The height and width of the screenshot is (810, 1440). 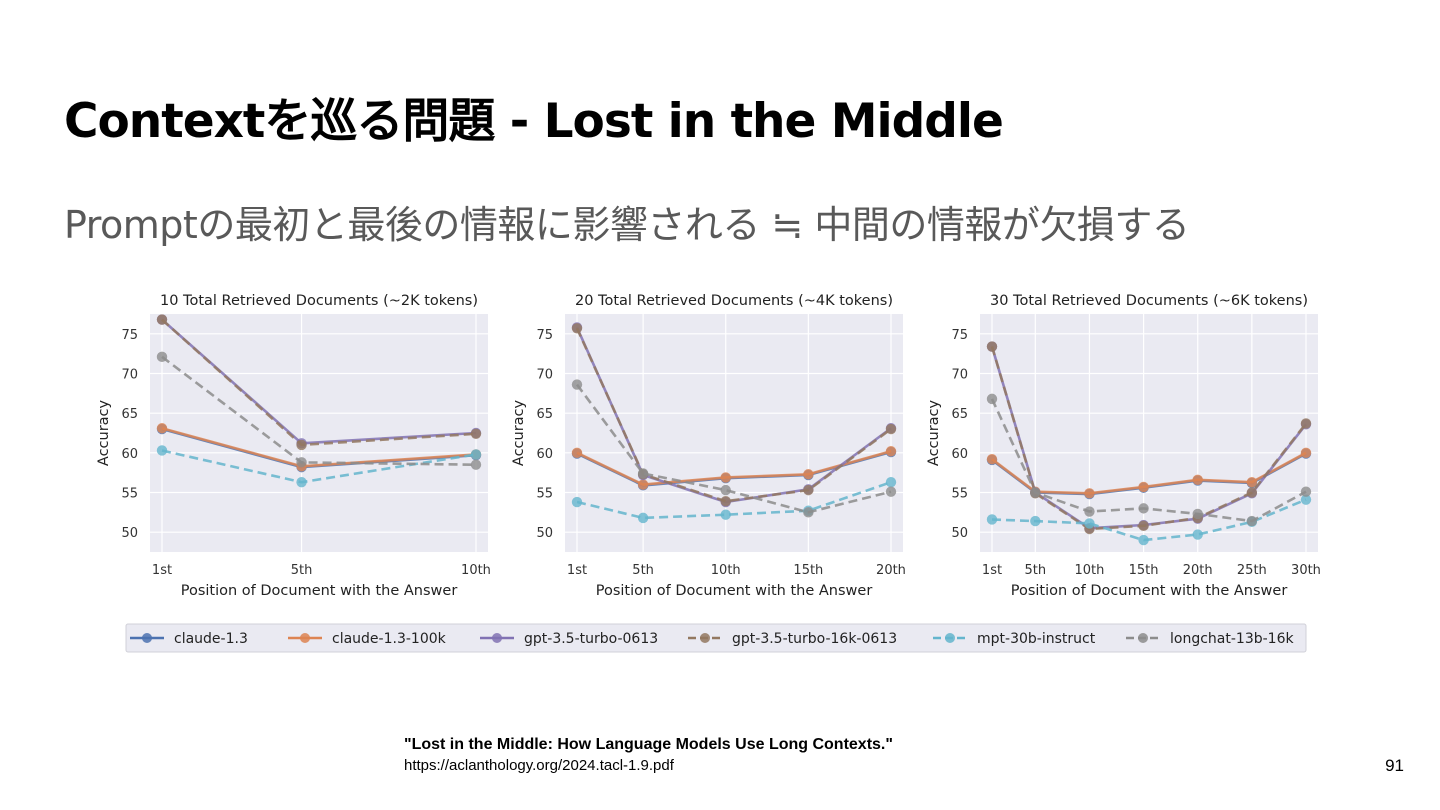 What do you see at coordinates (1394, 765) in the screenshot?
I see `page-number: 91` at bounding box center [1394, 765].